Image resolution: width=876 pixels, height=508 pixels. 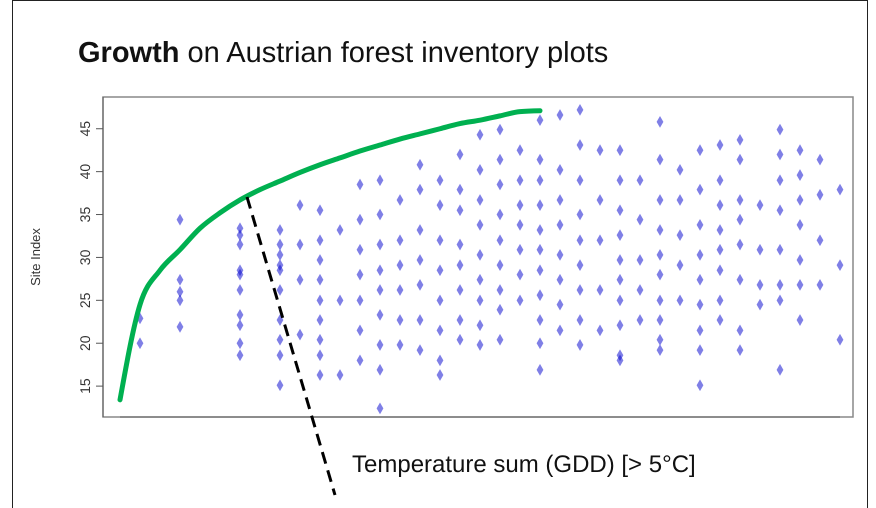 I want to click on y-tick-label: 45, so click(x=84, y=128).